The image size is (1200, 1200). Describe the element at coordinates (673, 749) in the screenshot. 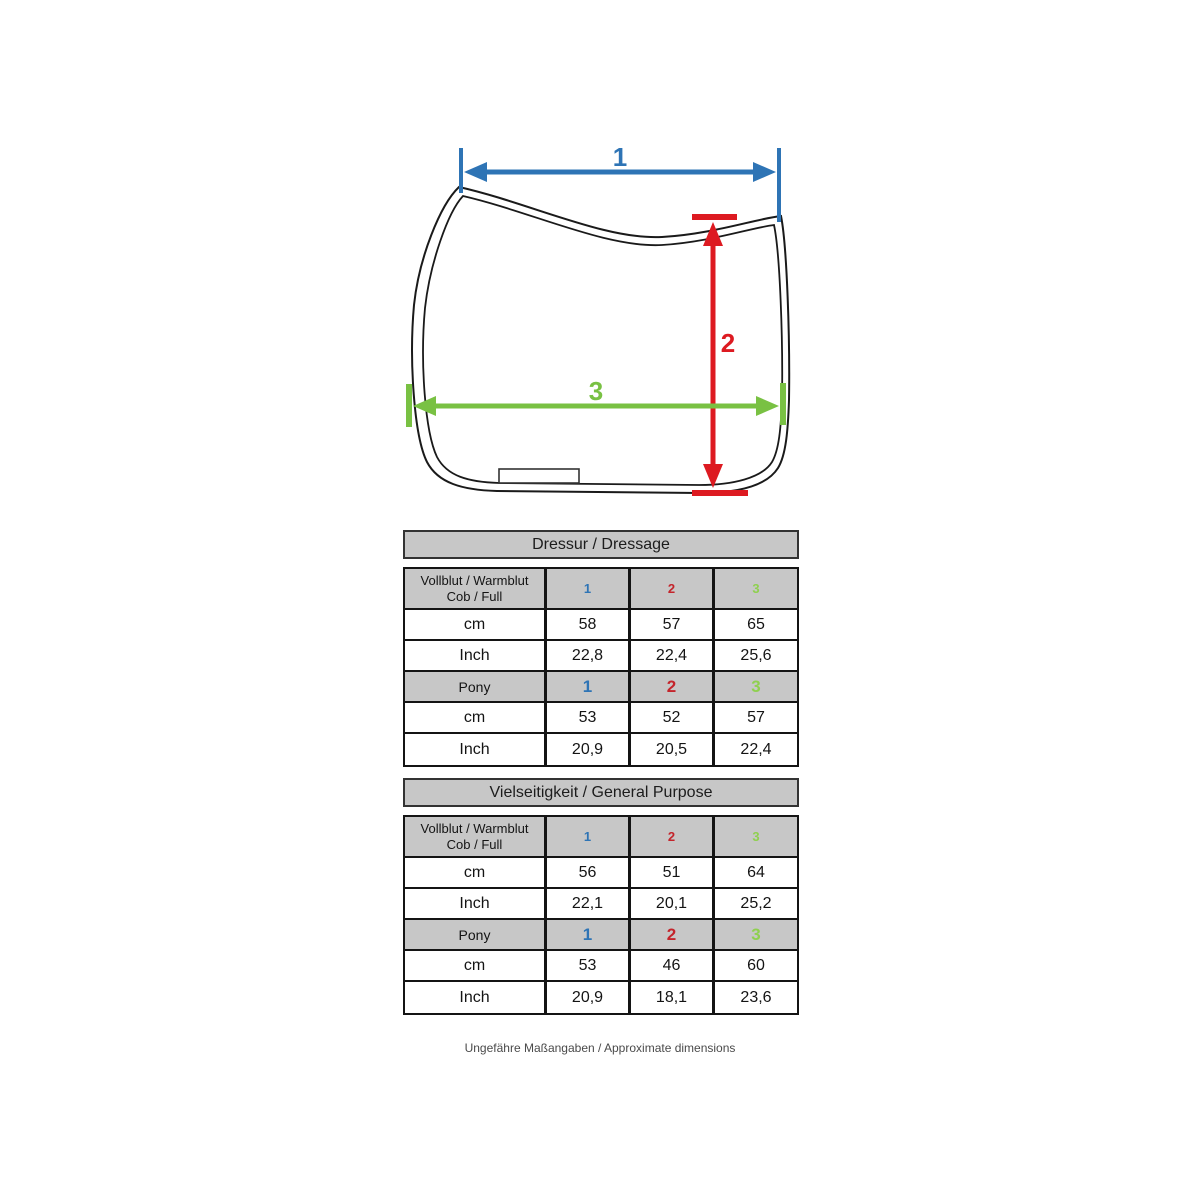

I see `value-cell: 20,5` at that location.